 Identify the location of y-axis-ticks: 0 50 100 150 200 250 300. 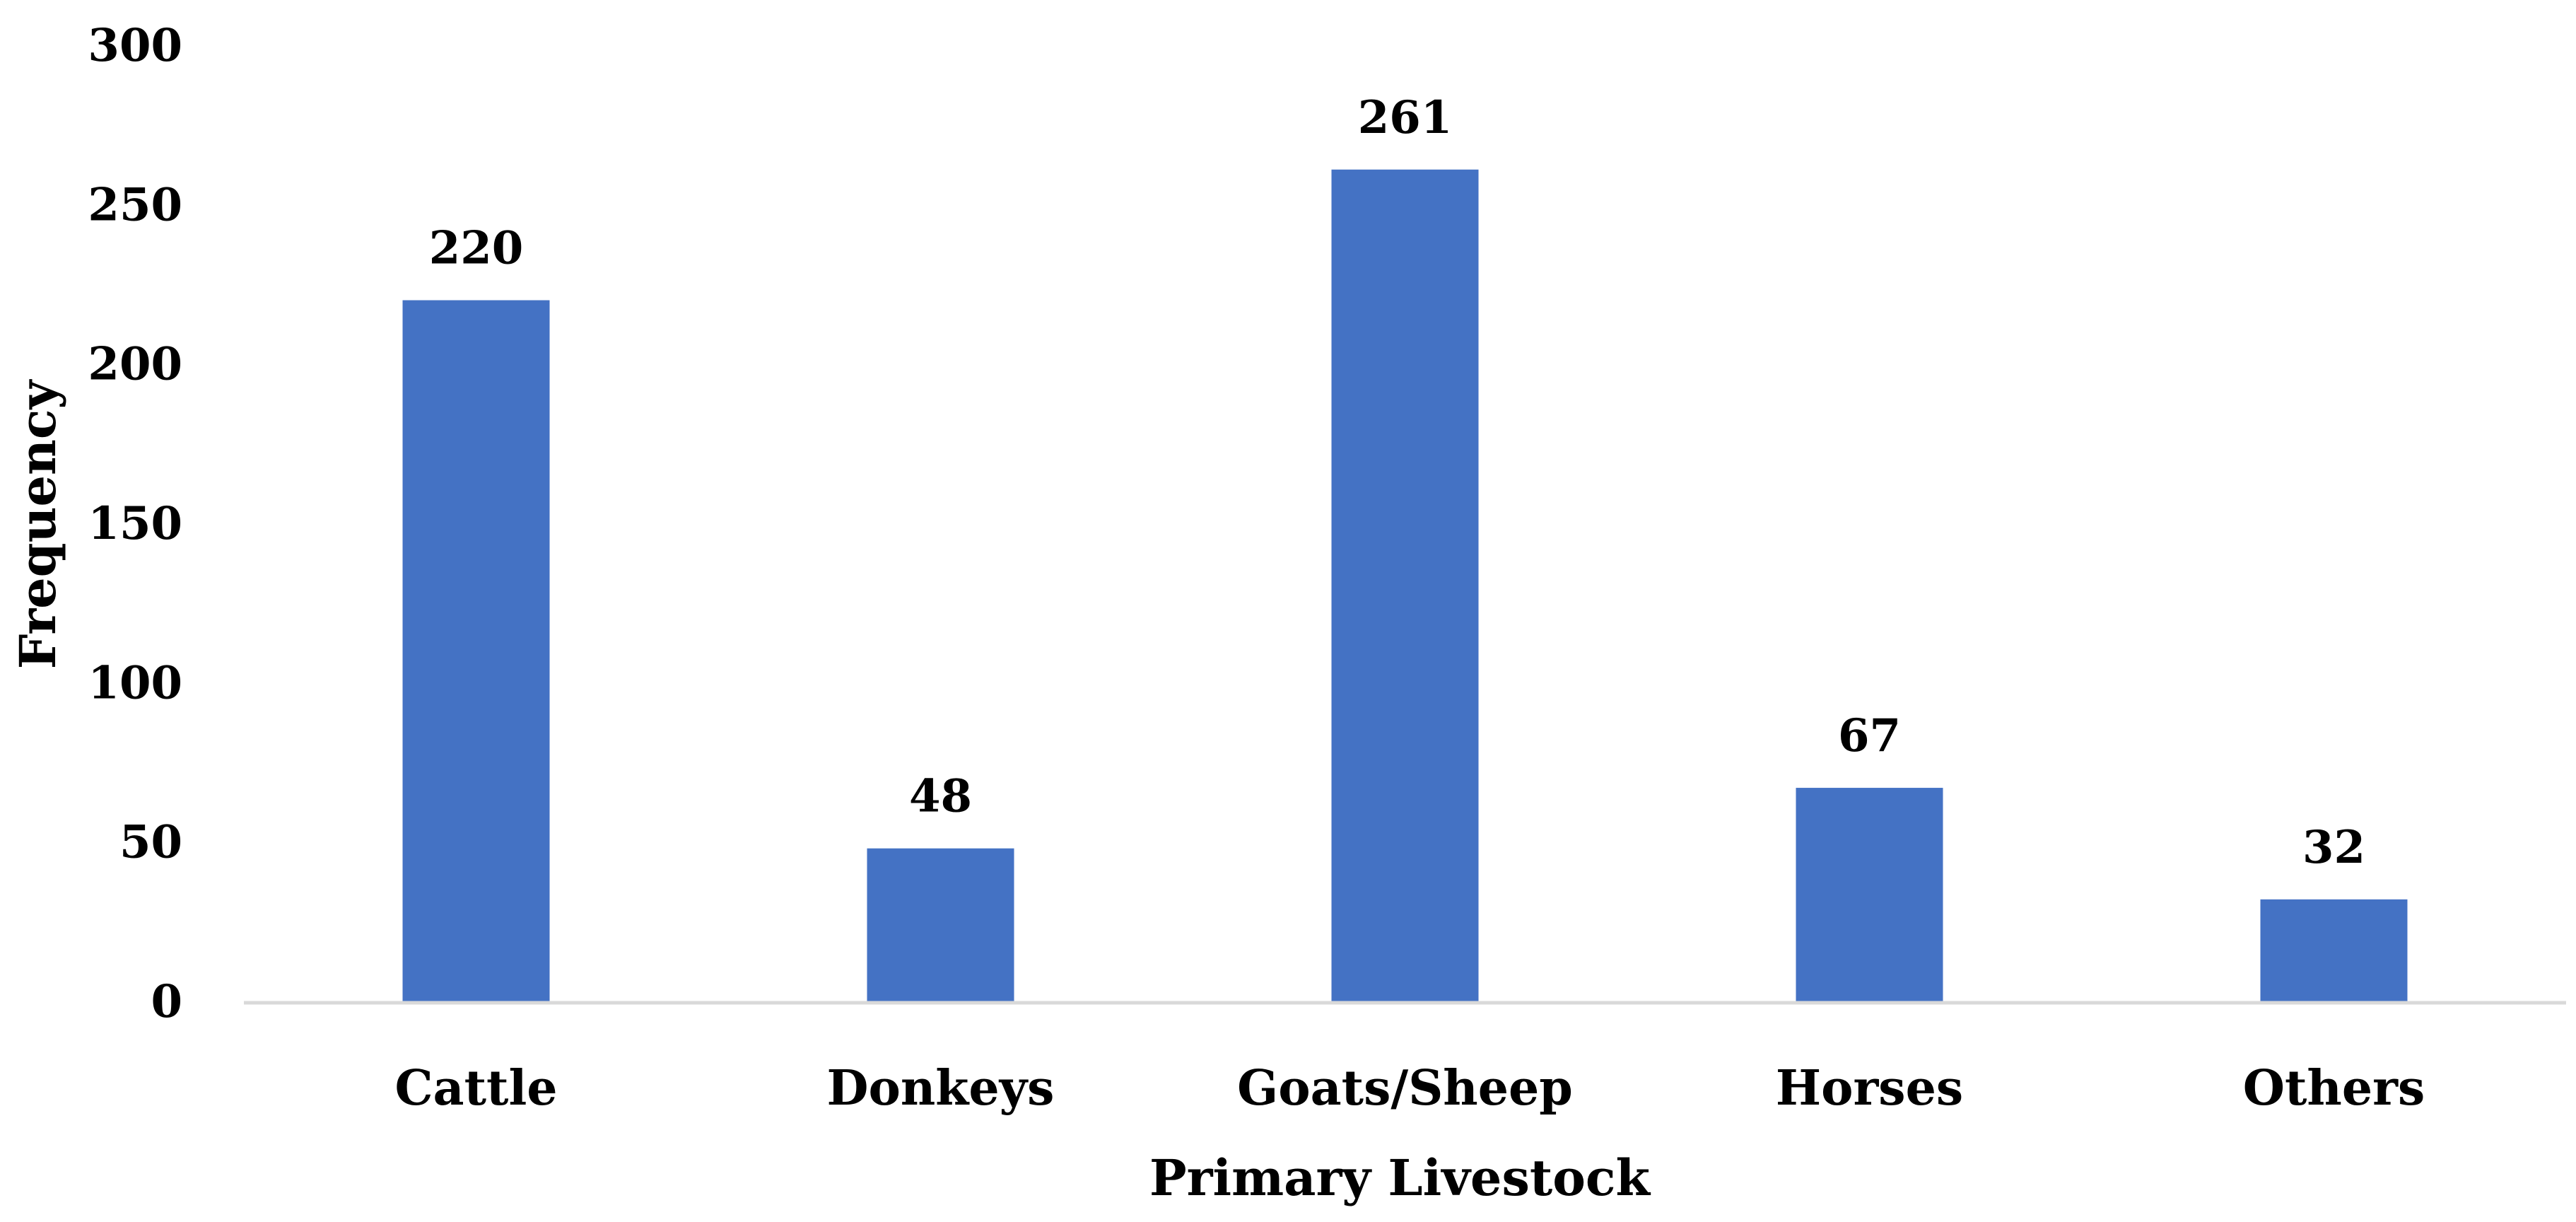
(135, 523).